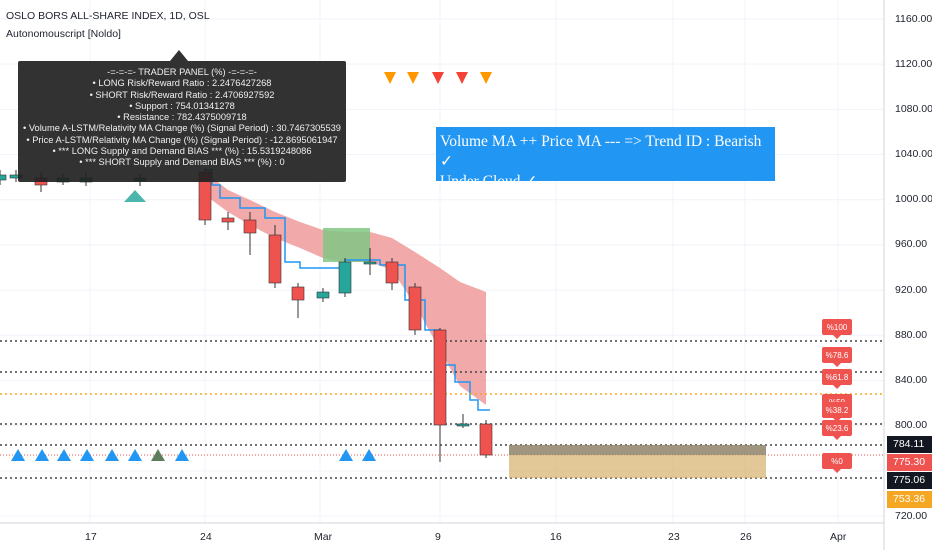 Image resolution: width=932 pixels, height=550 pixels. I want to click on price-tick: 1000.00, so click(913, 199).